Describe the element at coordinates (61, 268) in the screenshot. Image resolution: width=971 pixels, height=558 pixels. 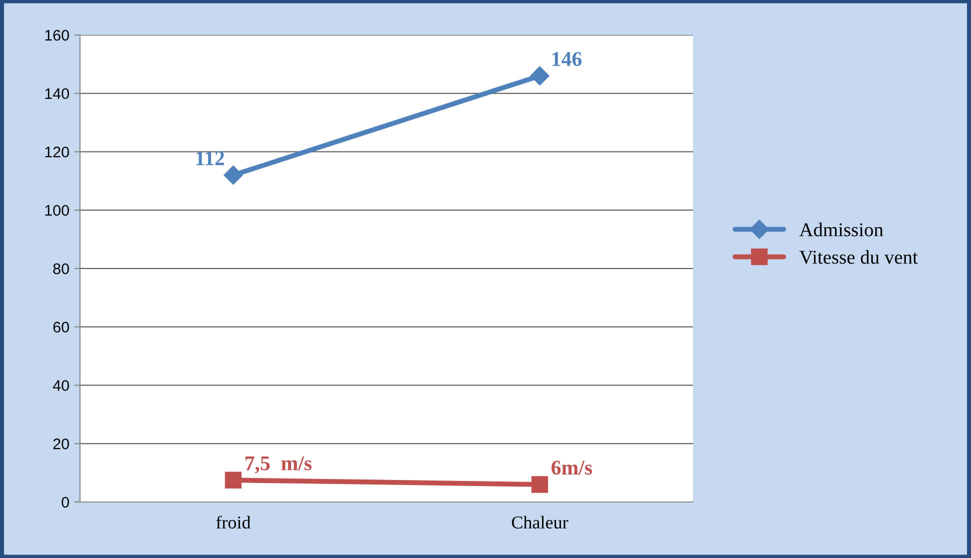
I see `y-tick-label: 80` at that location.